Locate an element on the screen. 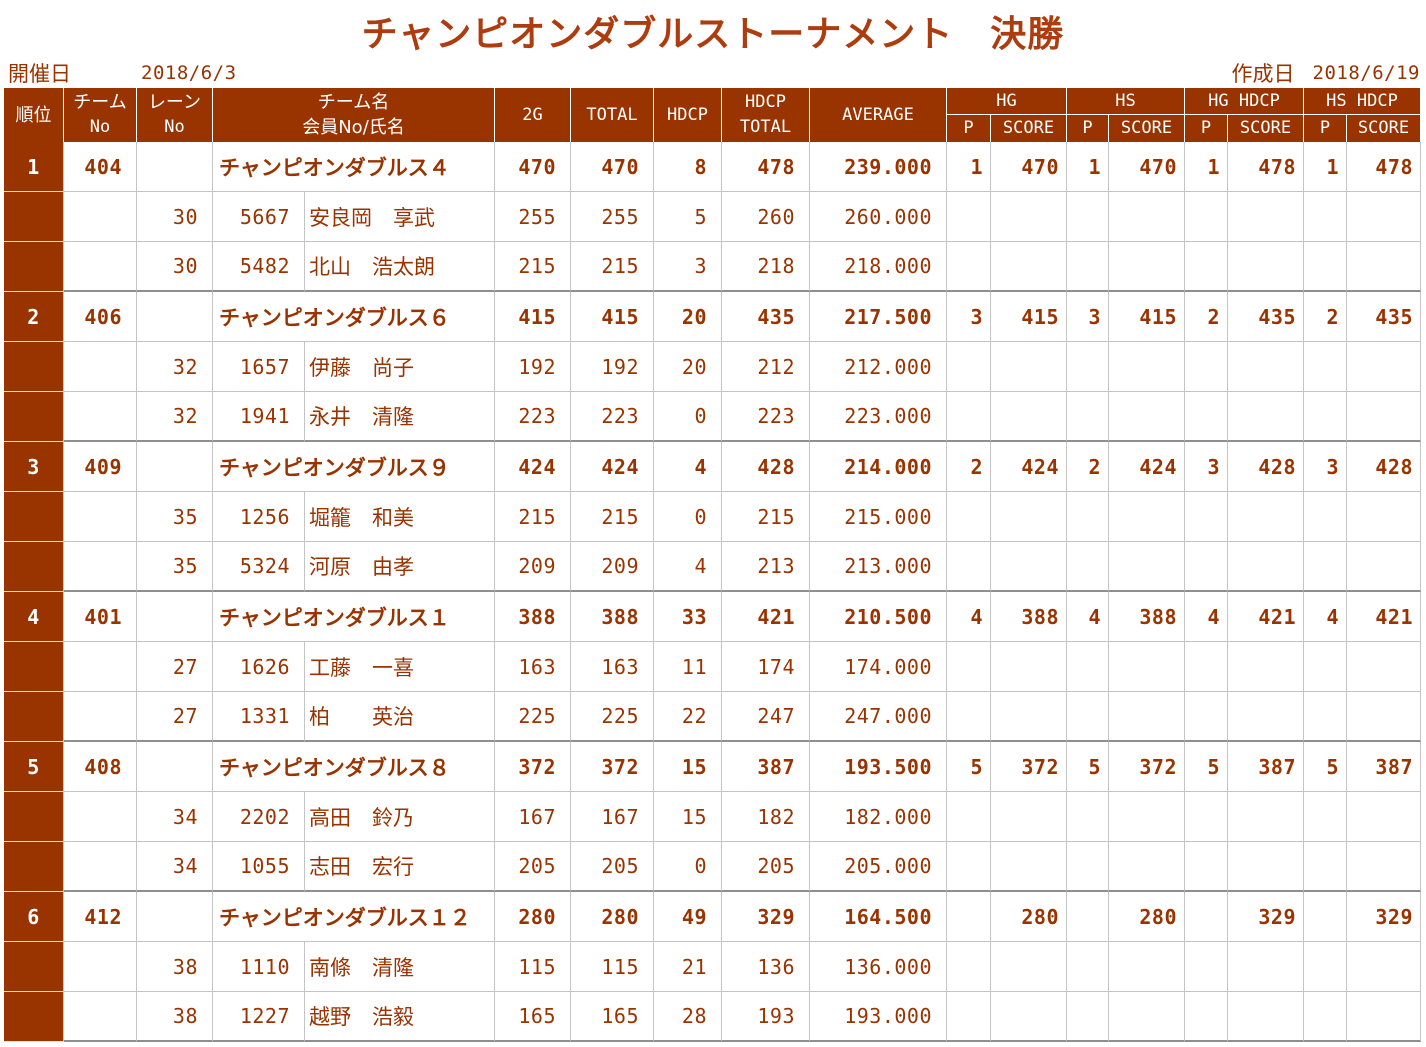 The width and height of the screenshot is (1426, 1047). lane-no-cell: 30 is located at coordinates (175, 217).